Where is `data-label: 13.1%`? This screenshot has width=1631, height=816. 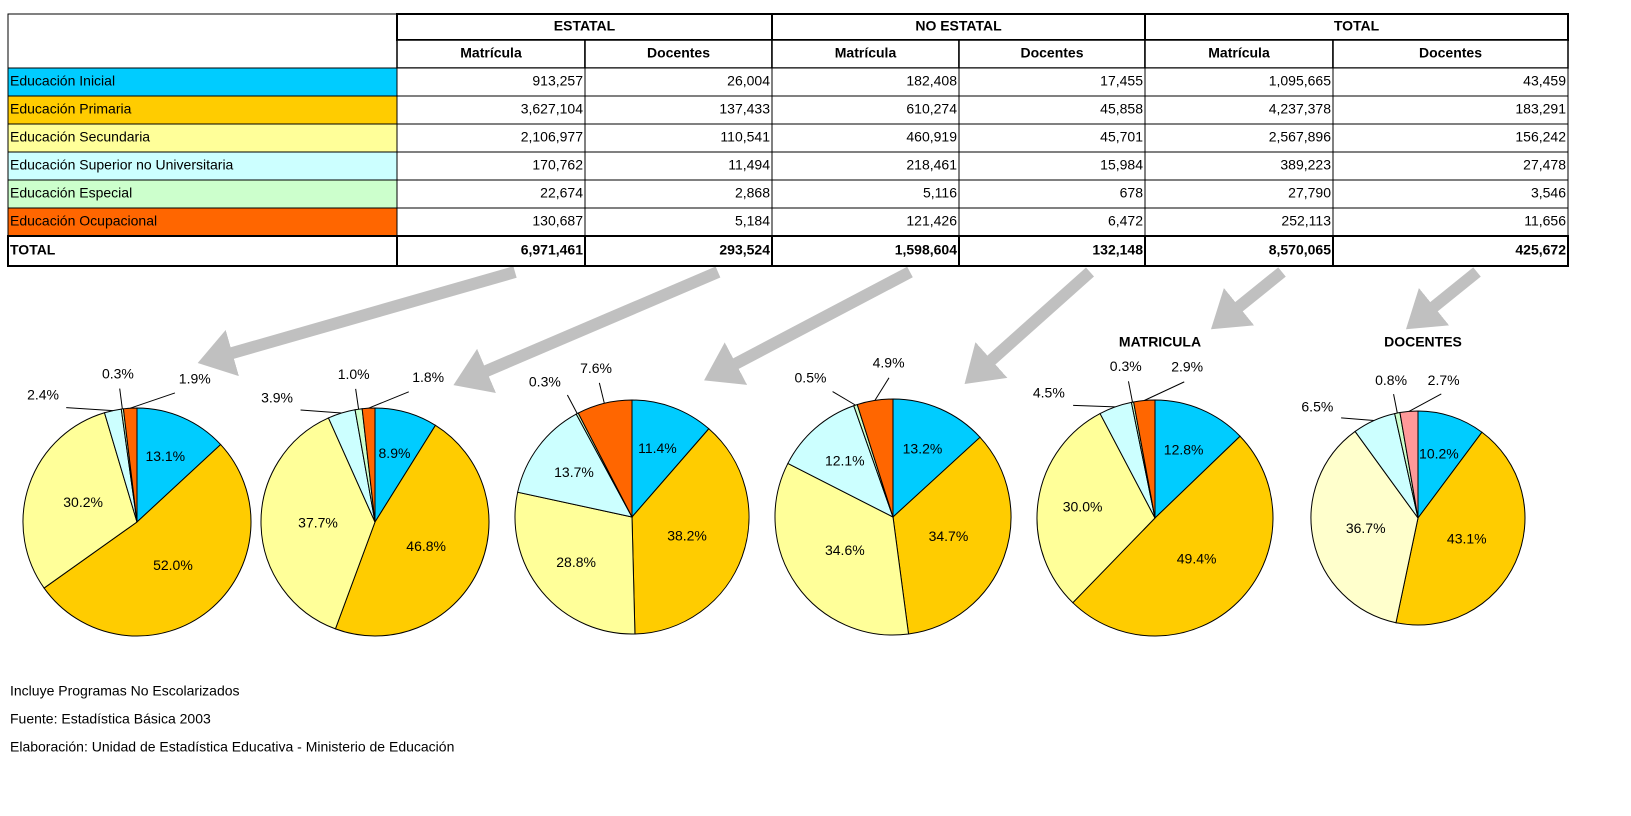
data-label: 13.1% is located at coordinates (165, 456).